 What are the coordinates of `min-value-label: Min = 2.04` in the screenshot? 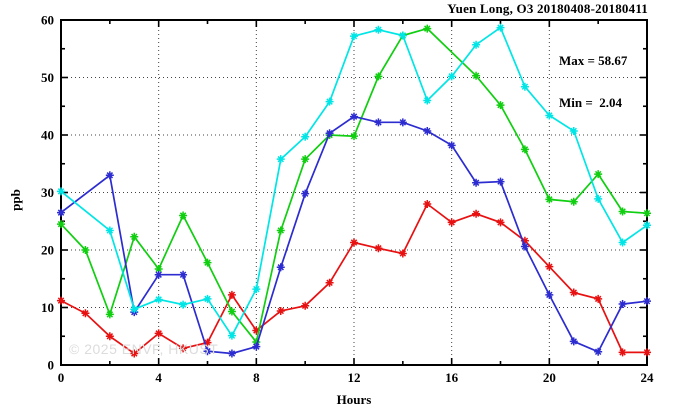 It's located at (591, 102).